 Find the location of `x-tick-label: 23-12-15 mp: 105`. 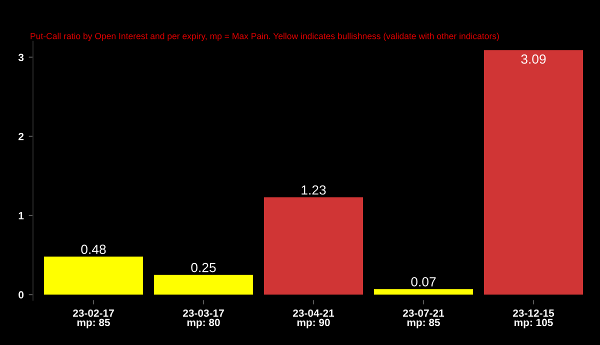

x-tick-label: 23-12-15 mp: 105 is located at coordinates (533, 318).